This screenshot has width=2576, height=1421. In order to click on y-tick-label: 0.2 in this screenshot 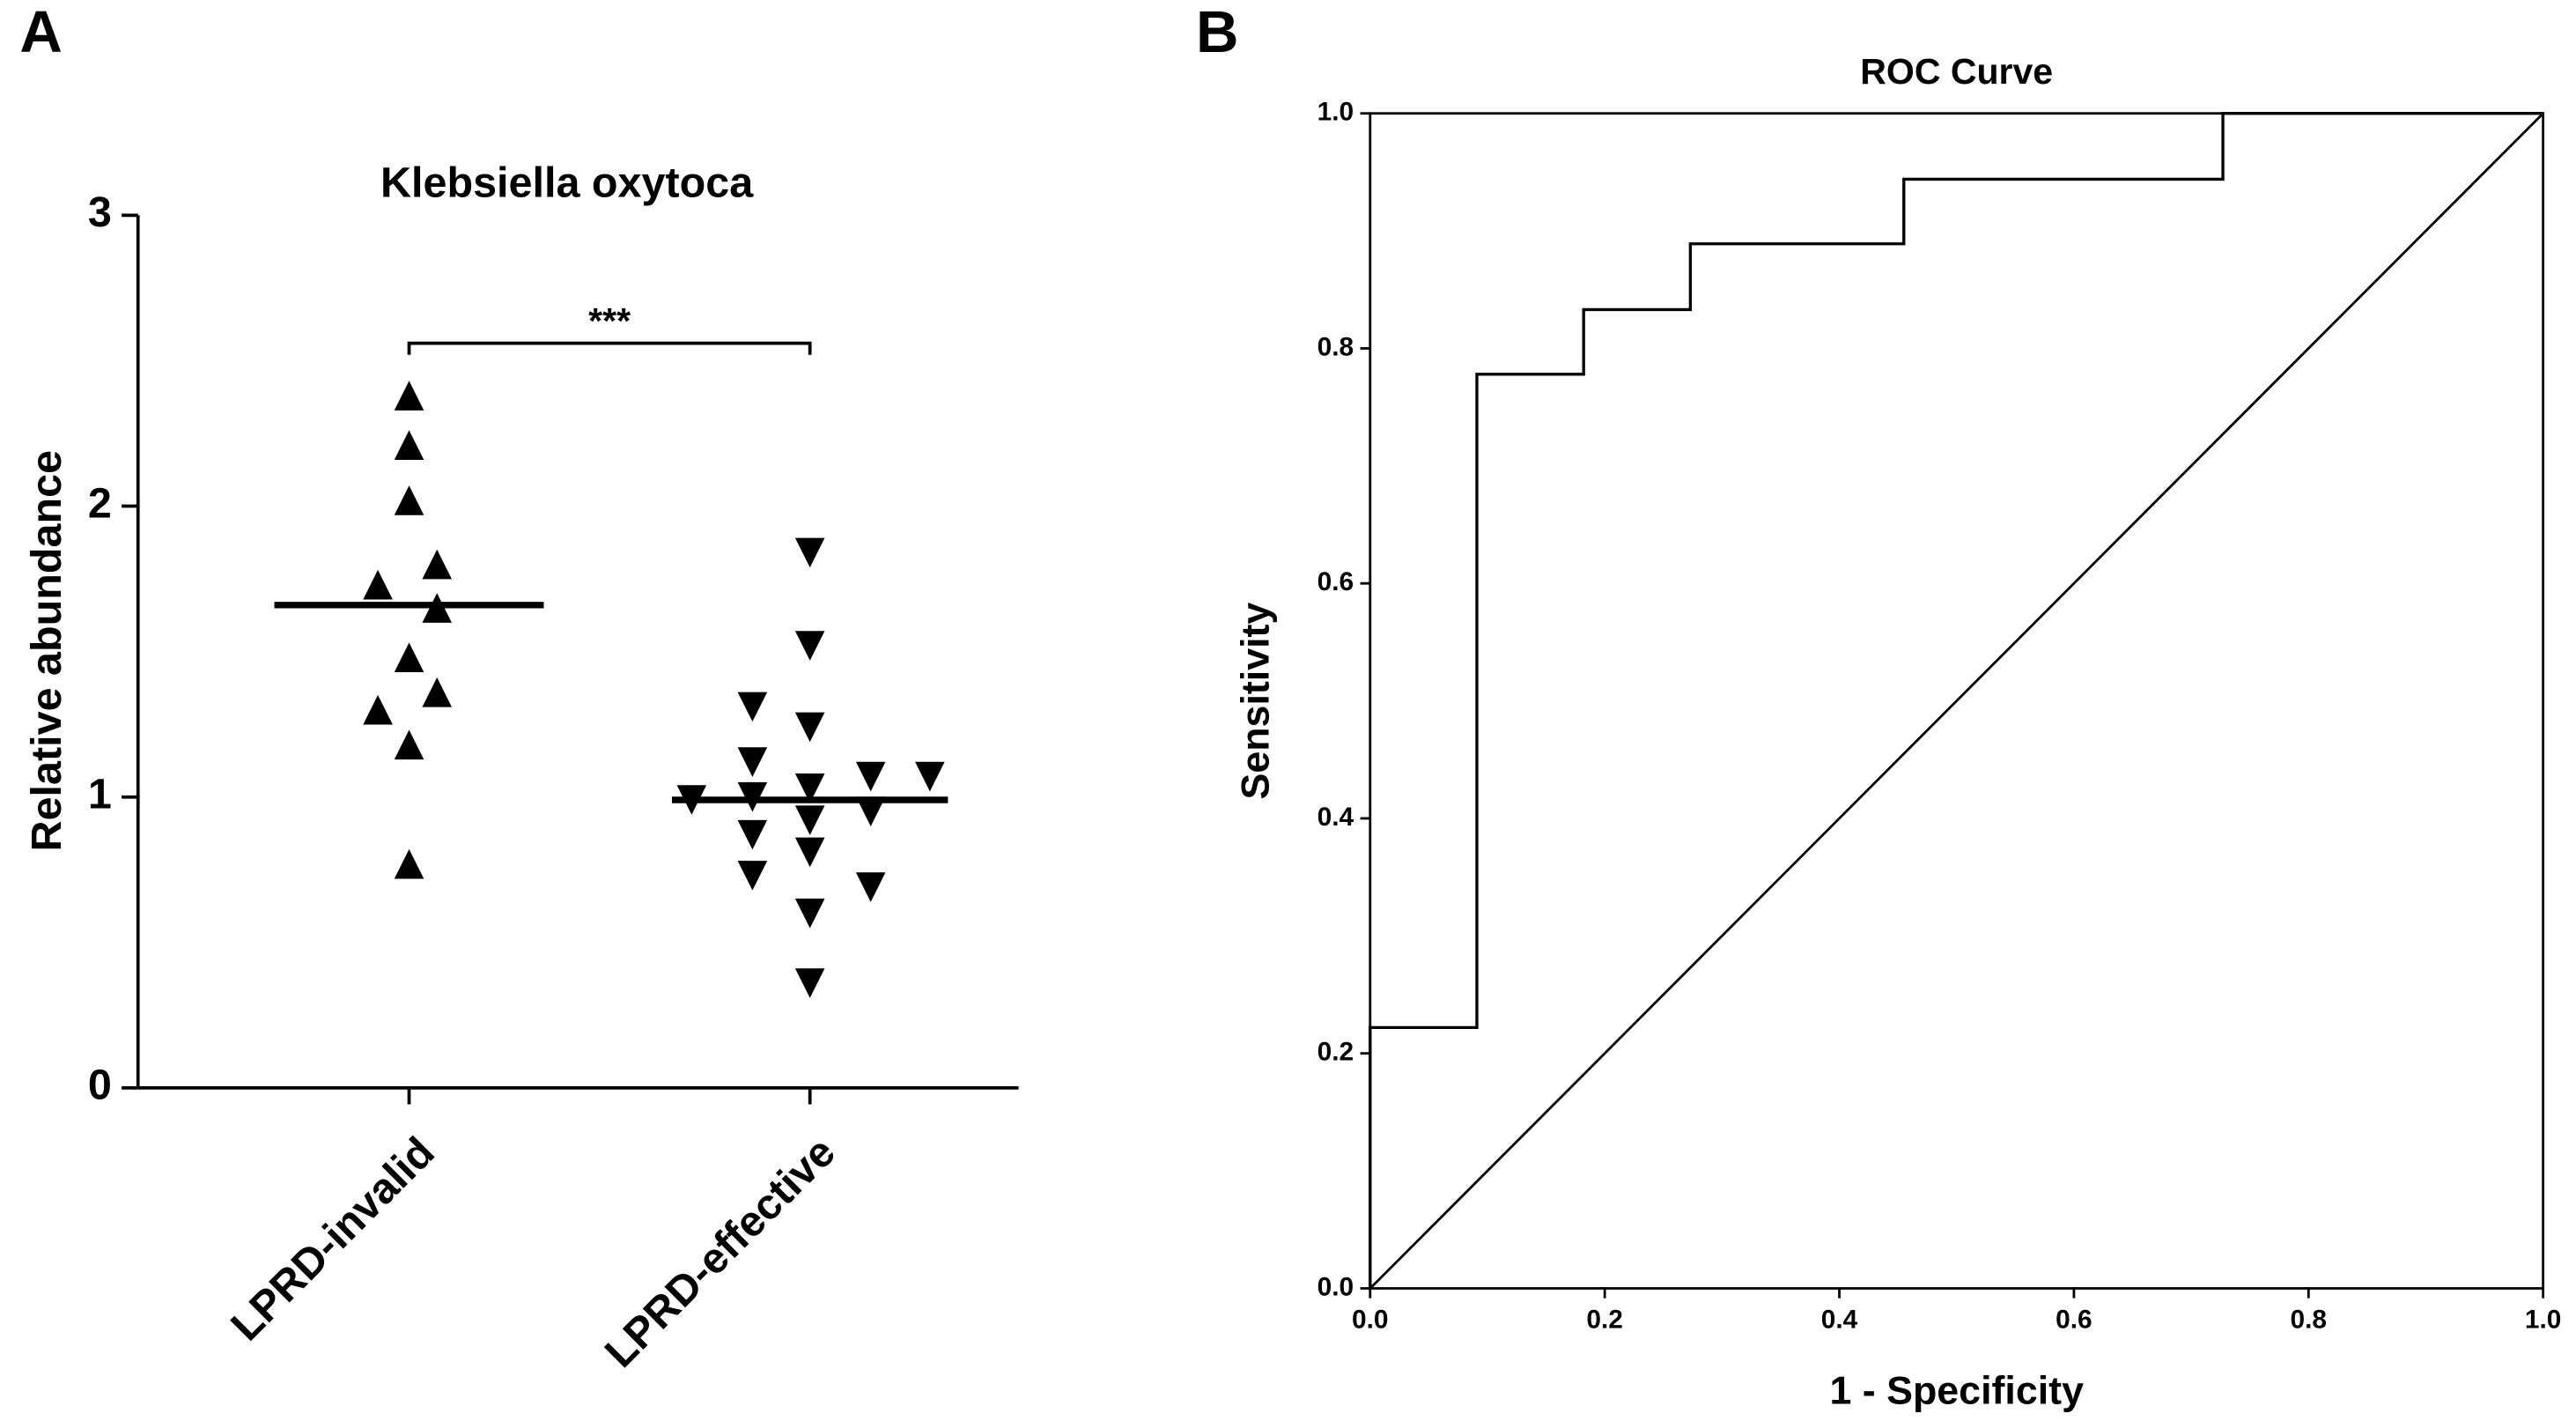, I will do `click(1336, 1053)`.